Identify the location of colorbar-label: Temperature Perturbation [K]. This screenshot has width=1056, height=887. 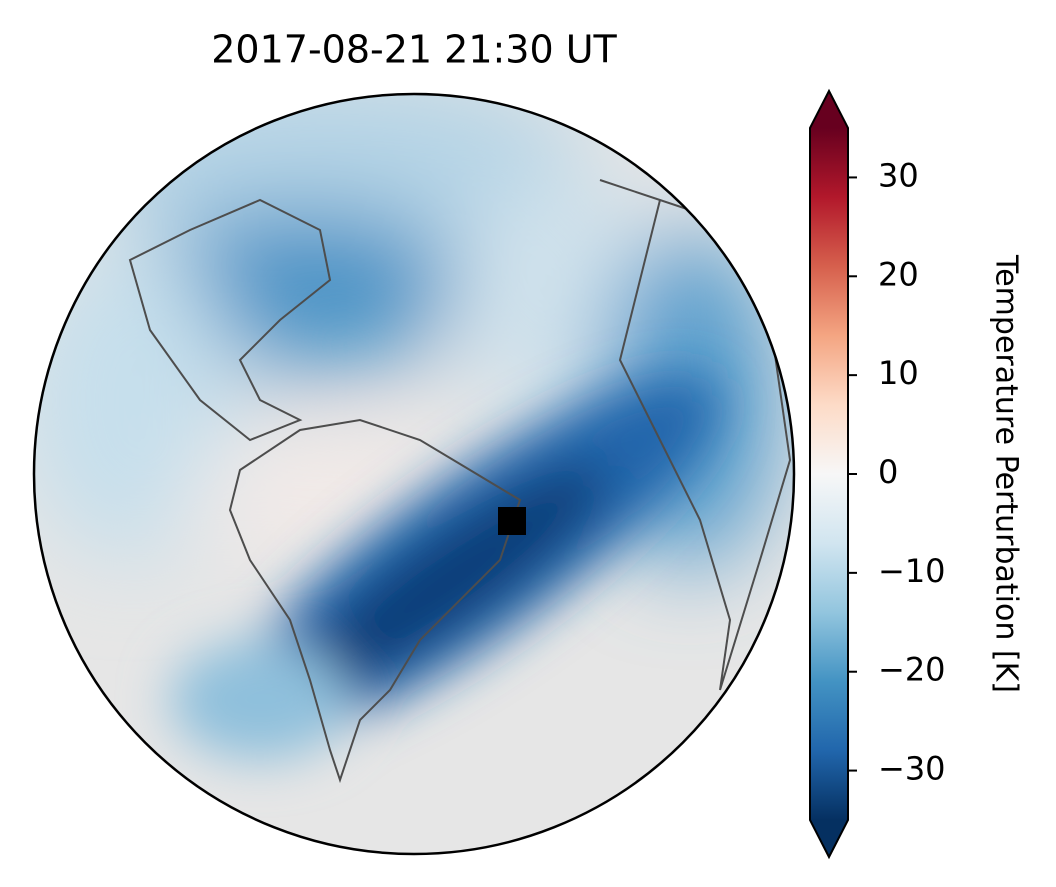
(1006, 473).